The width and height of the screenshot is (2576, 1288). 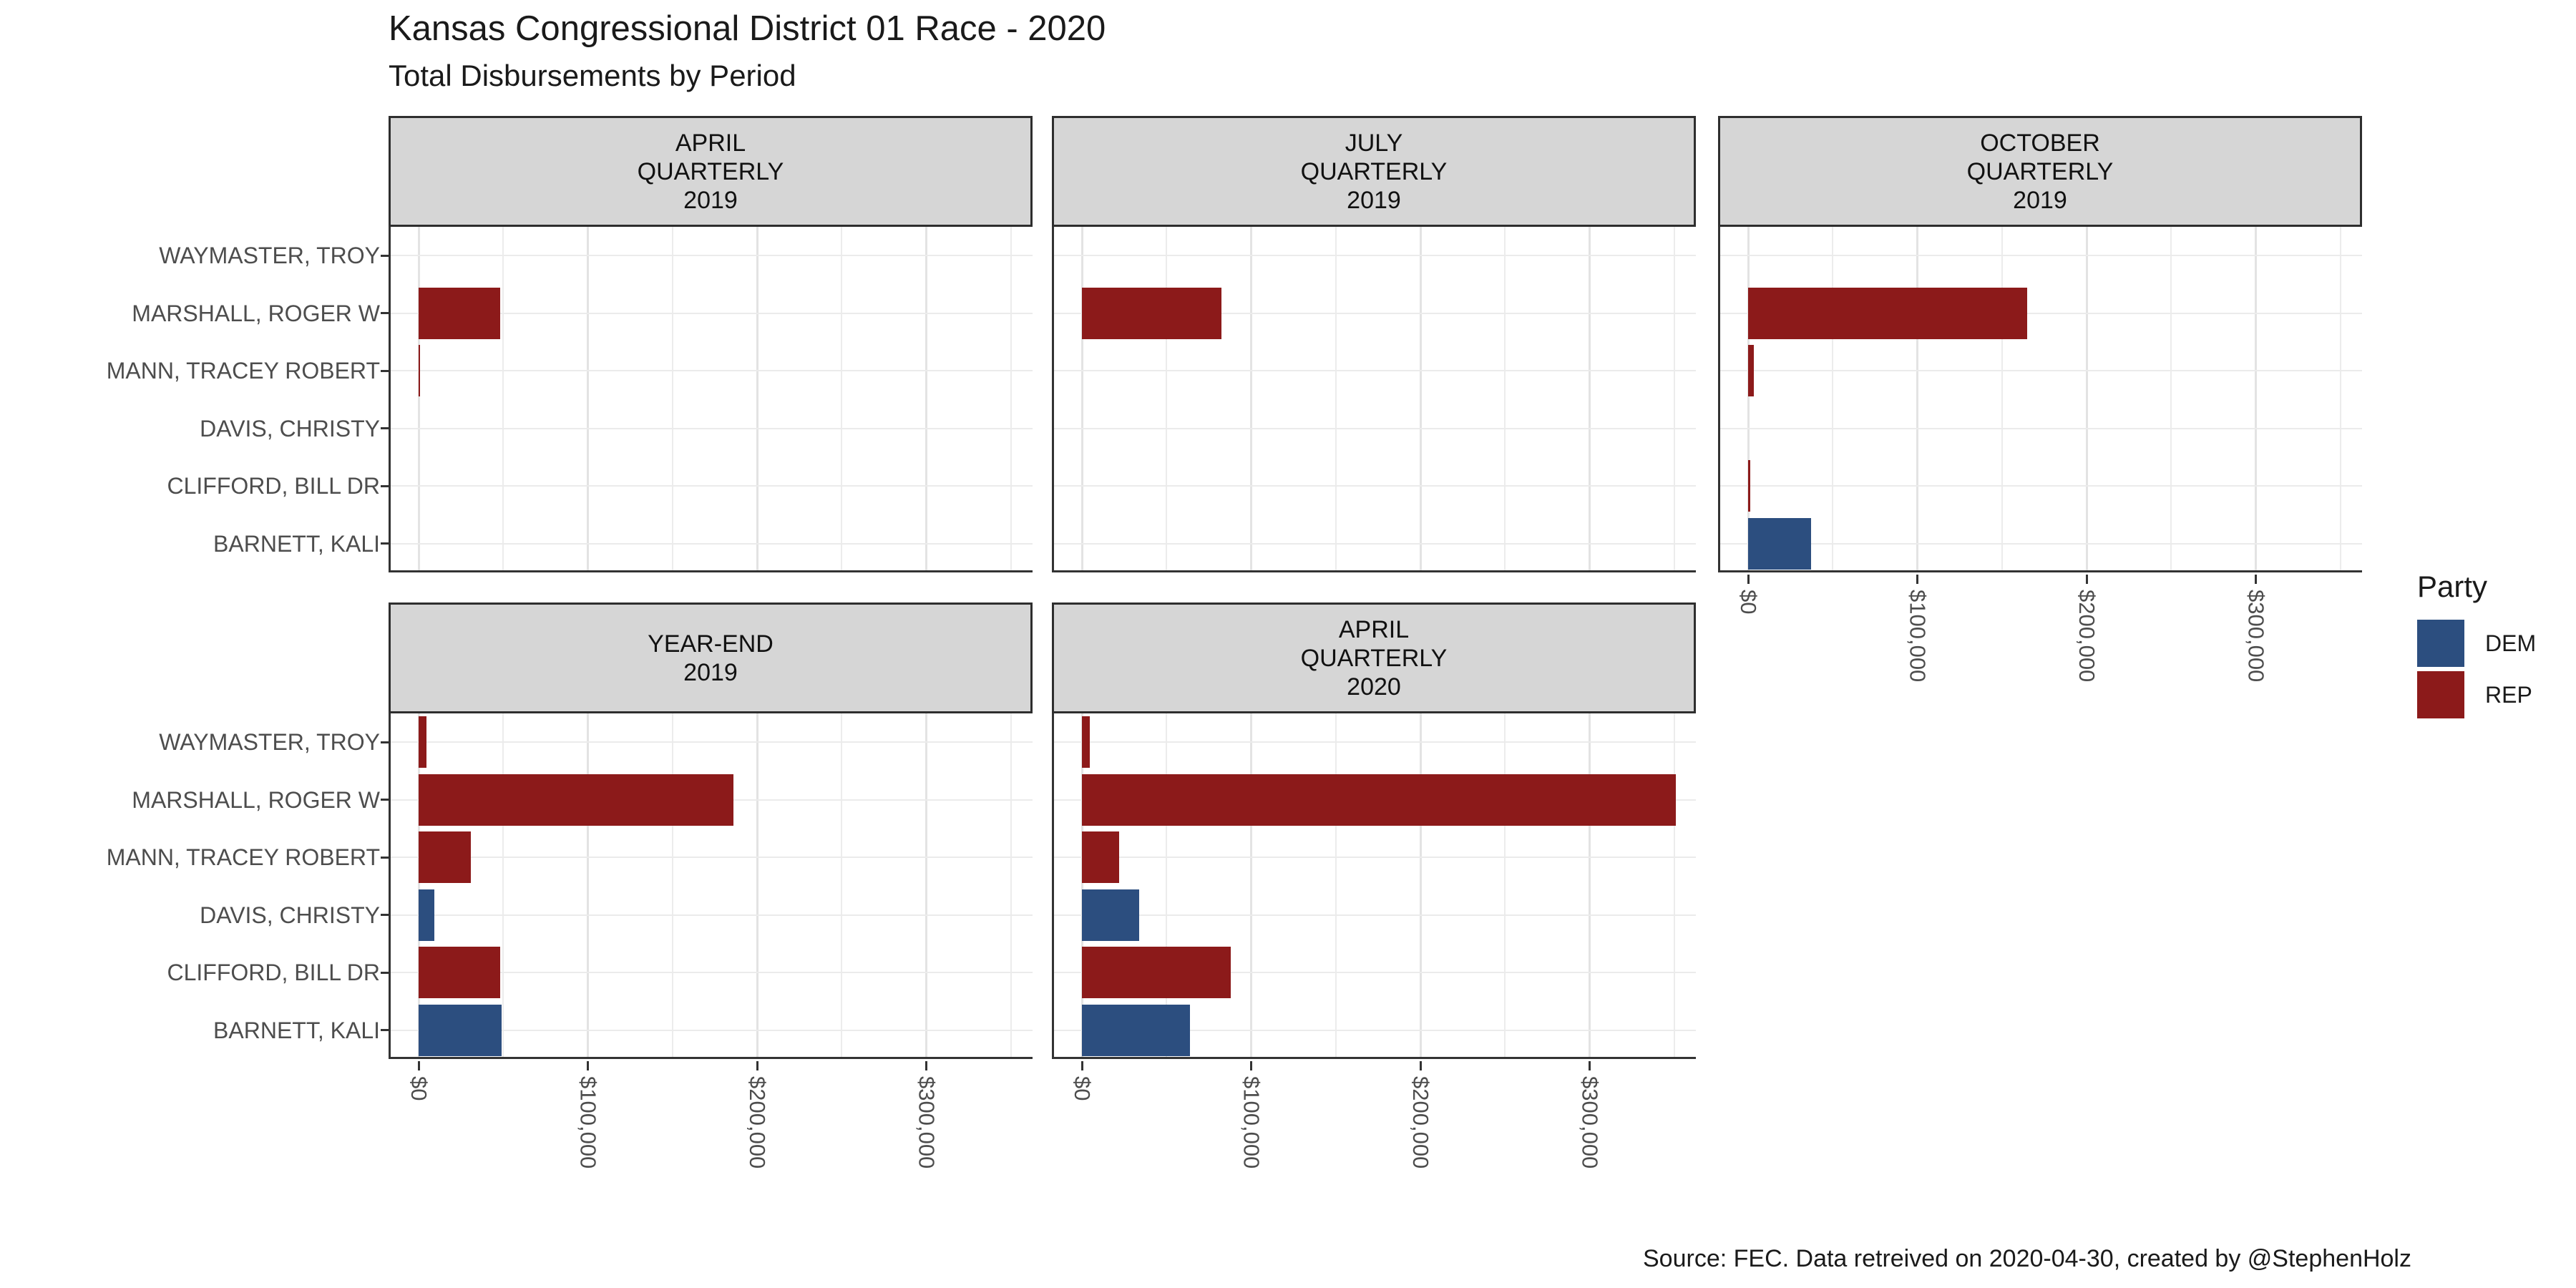 I want to click on bar-rep-mann, so click(x=419, y=371).